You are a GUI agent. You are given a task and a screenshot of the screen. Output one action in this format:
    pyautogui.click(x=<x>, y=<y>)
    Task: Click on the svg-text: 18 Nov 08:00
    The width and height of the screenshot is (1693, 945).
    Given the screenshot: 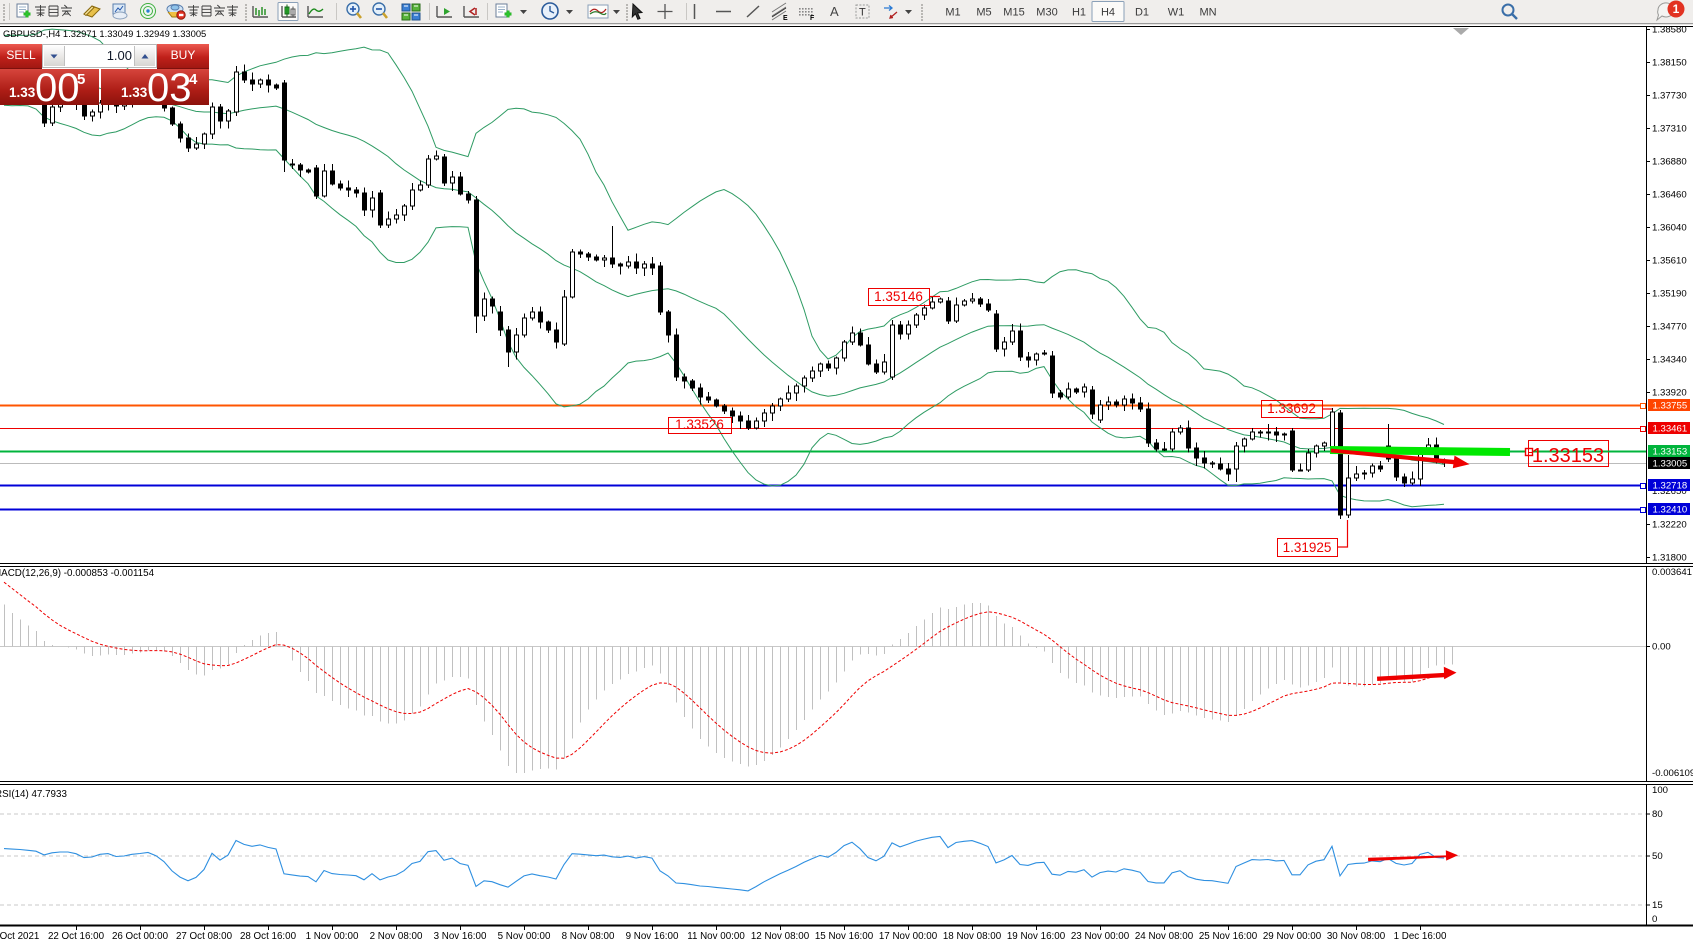 What is the action you would take?
    pyautogui.click(x=972, y=936)
    